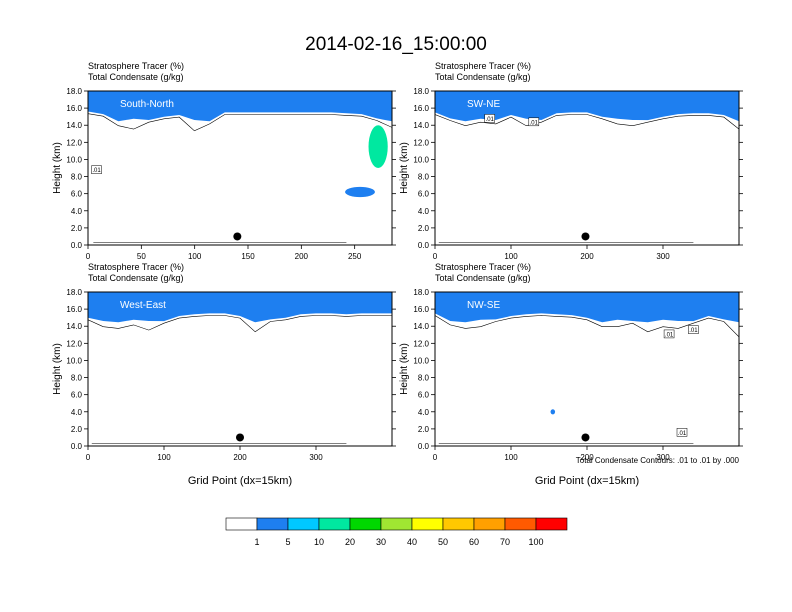 The image size is (792, 612). What do you see at coordinates (511, 457) in the screenshot?
I see `x-tick-label: 100` at bounding box center [511, 457].